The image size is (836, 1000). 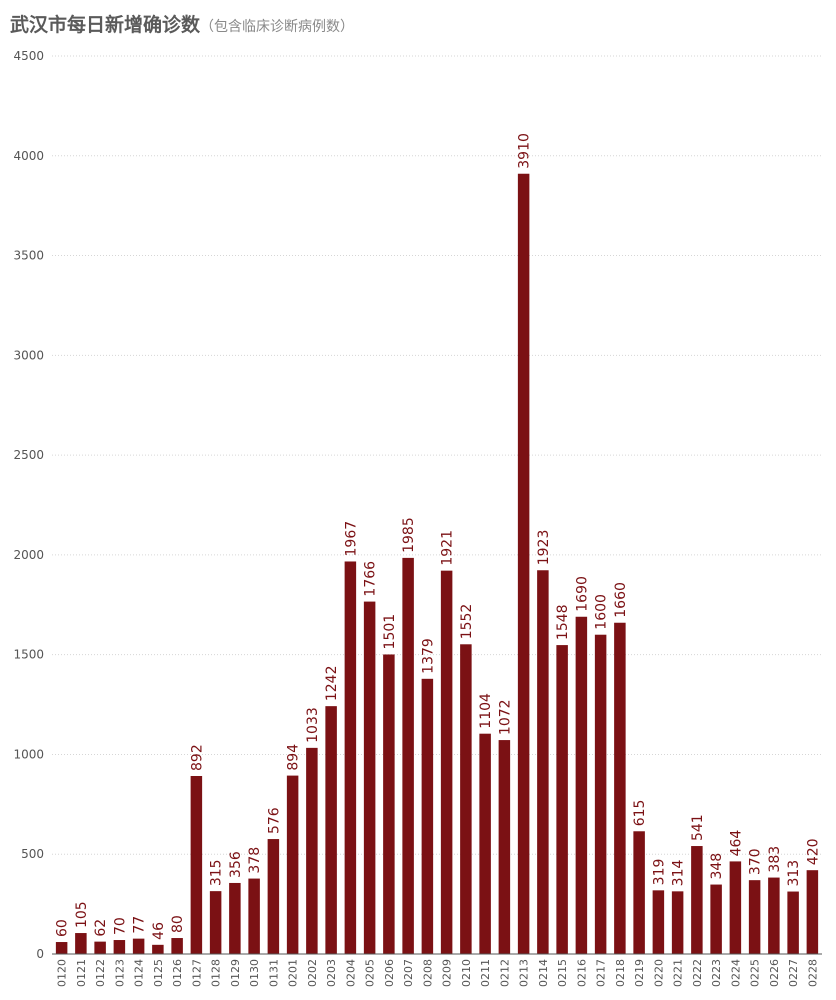 I want to click on data-label: 894, so click(x=294, y=757).